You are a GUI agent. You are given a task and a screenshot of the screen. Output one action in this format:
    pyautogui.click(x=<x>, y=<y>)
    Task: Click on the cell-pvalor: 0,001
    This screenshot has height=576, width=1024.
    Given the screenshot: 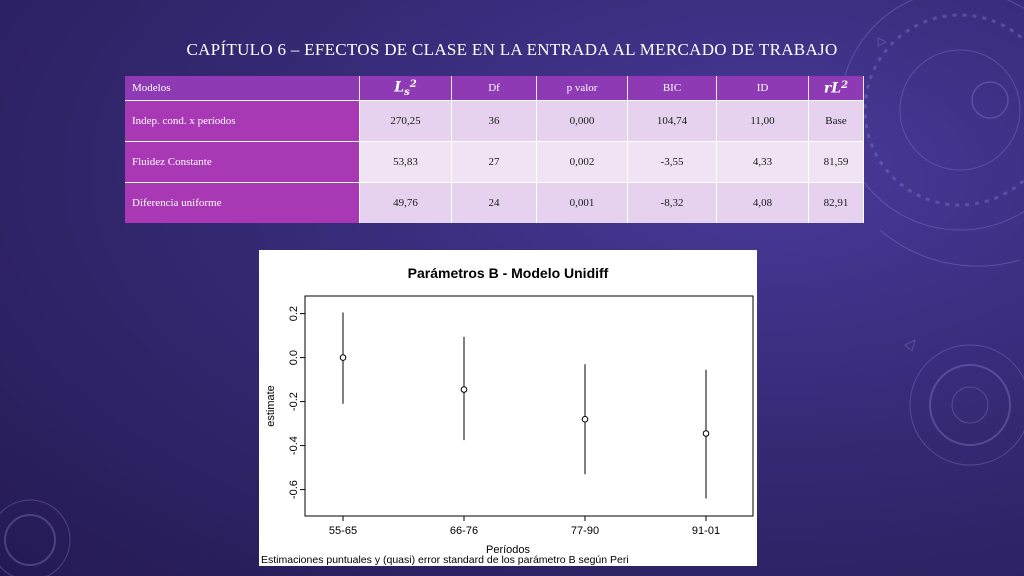 What is the action you would take?
    pyautogui.click(x=582, y=202)
    